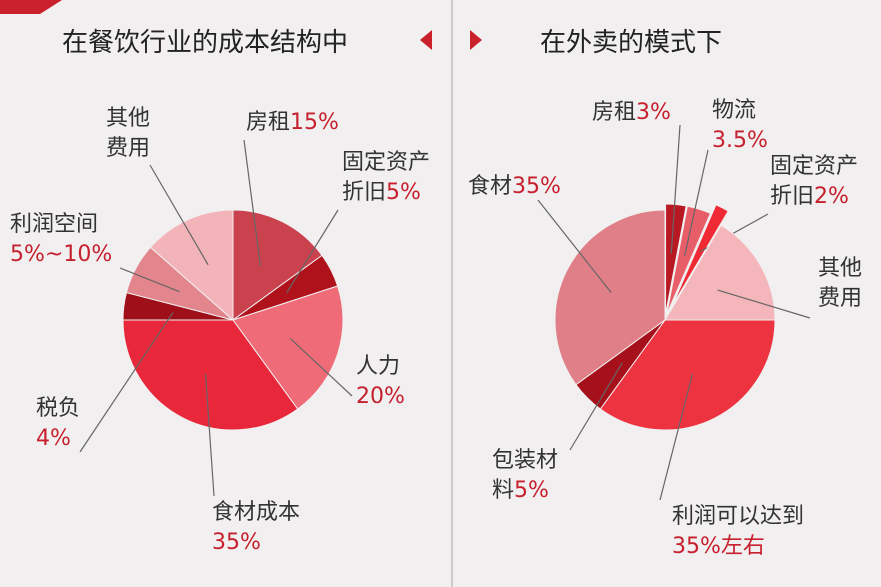  I want to click on slice-label: 人力 20%, so click(380, 382).